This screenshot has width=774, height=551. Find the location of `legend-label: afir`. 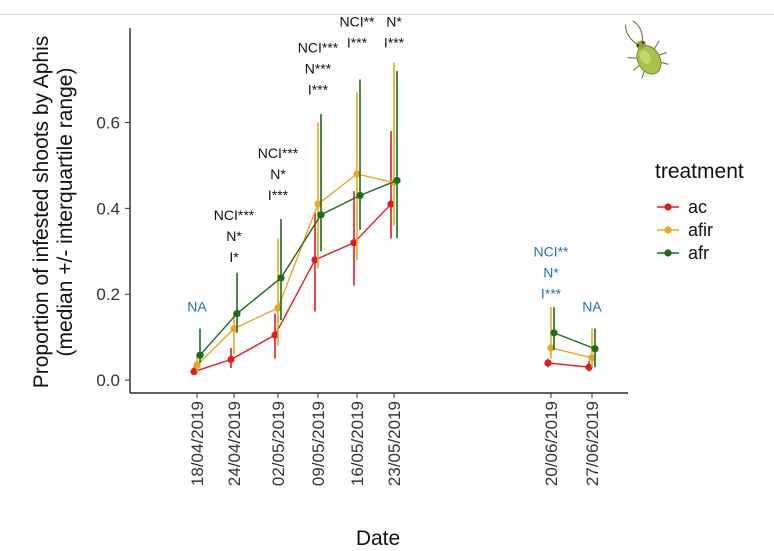

legend-label: afir is located at coordinates (700, 230).